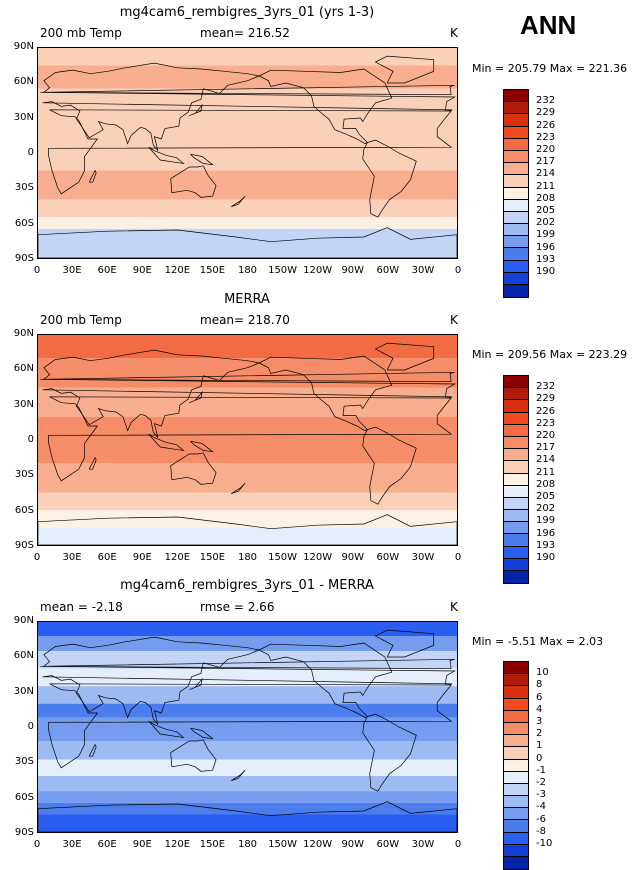 This screenshot has width=644, height=870. Describe the element at coordinates (23, 117) in the screenshot. I see `lat-tick-label: 30N` at that location.